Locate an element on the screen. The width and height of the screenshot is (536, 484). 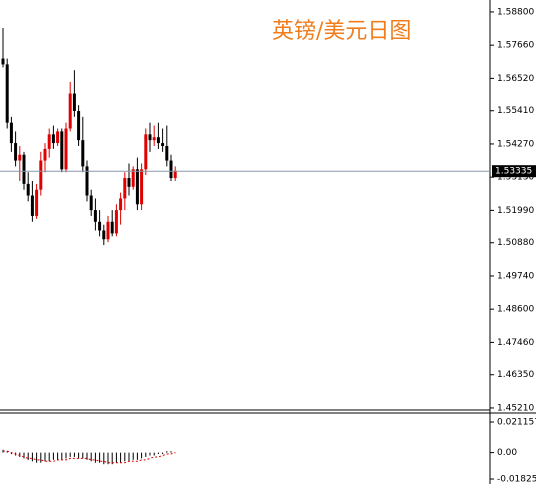
y-tick-label: 1.50880 is located at coordinates (515, 243).